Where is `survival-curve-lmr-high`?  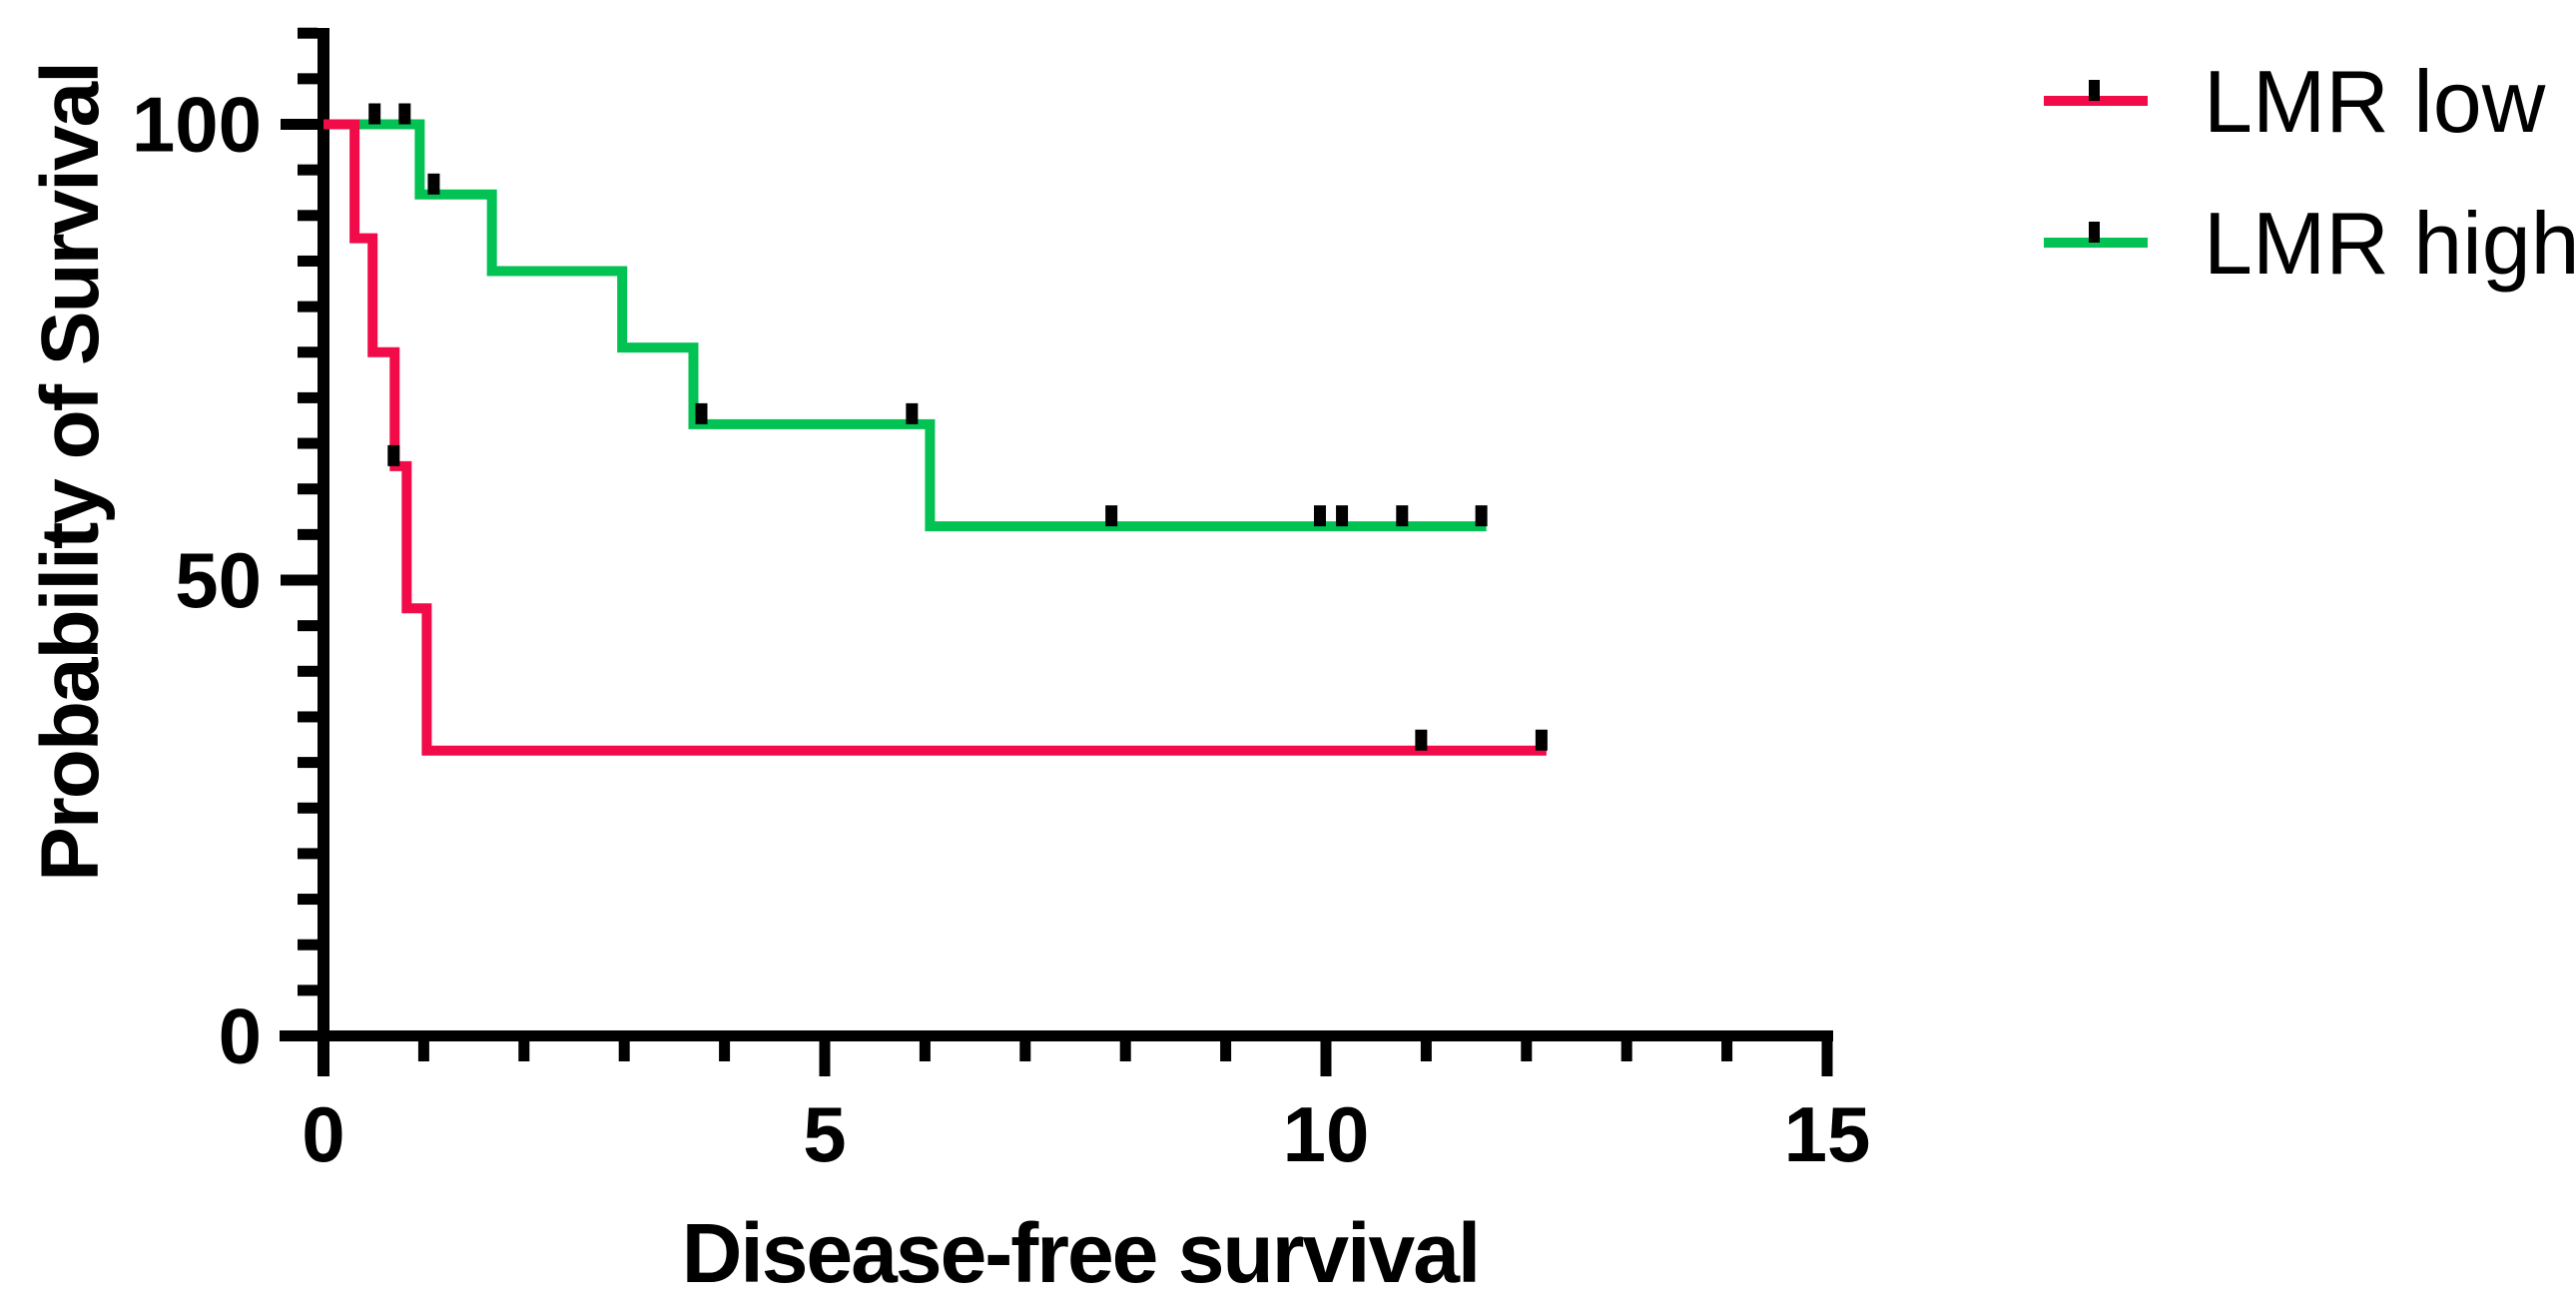
survival-curve-lmr-high is located at coordinates (905, 325).